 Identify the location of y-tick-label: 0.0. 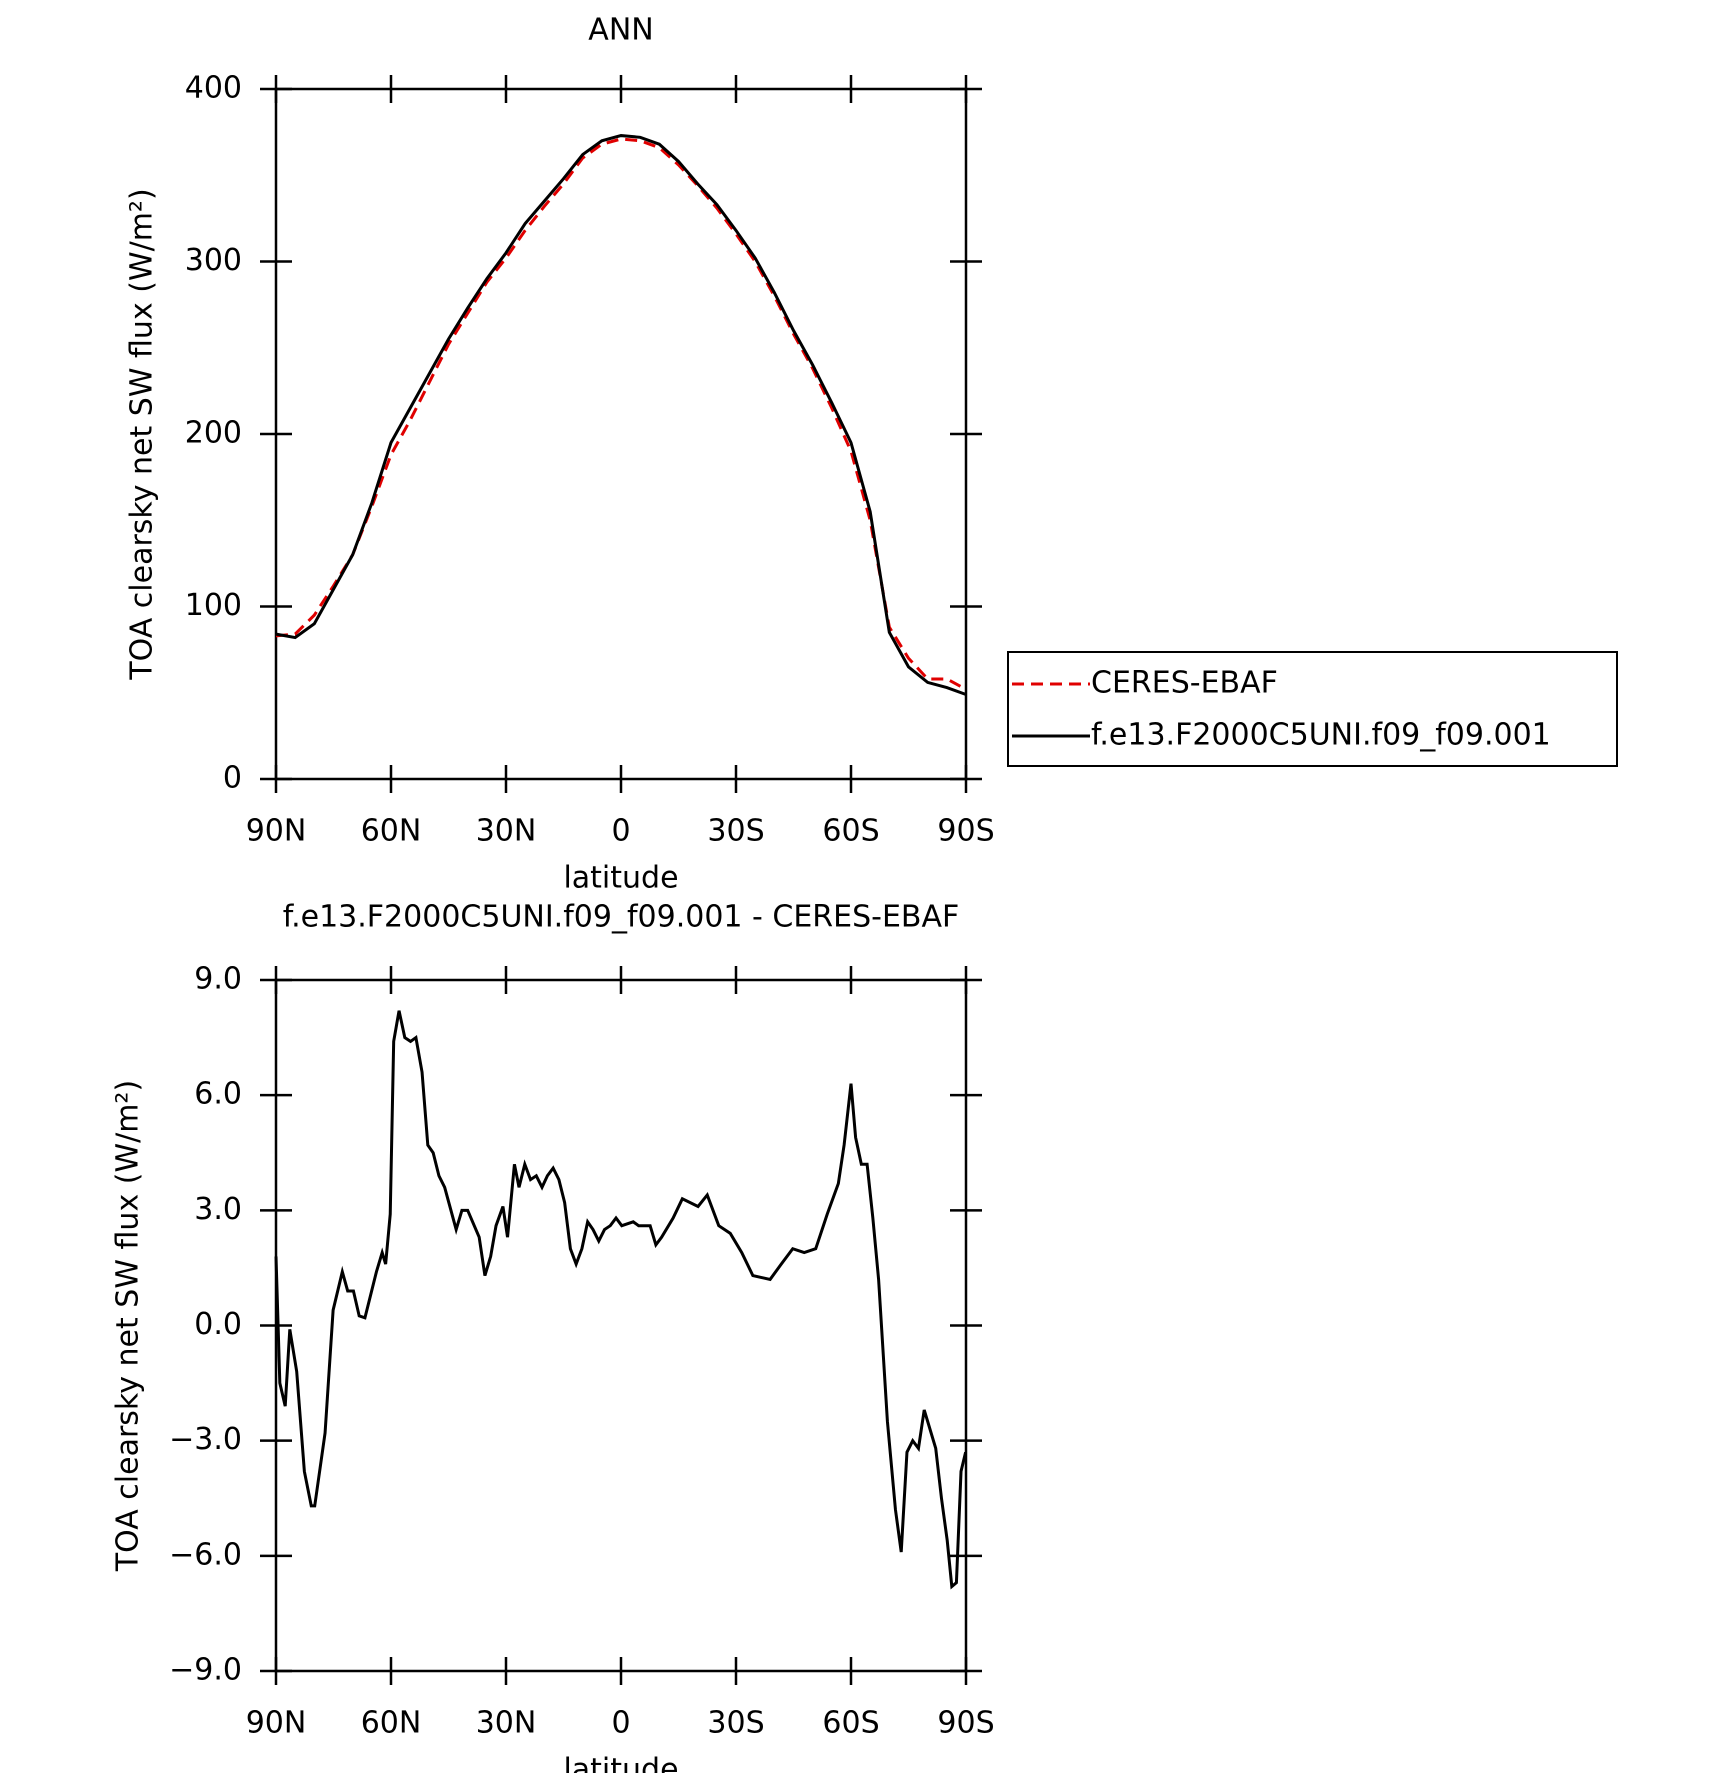
(218, 1324).